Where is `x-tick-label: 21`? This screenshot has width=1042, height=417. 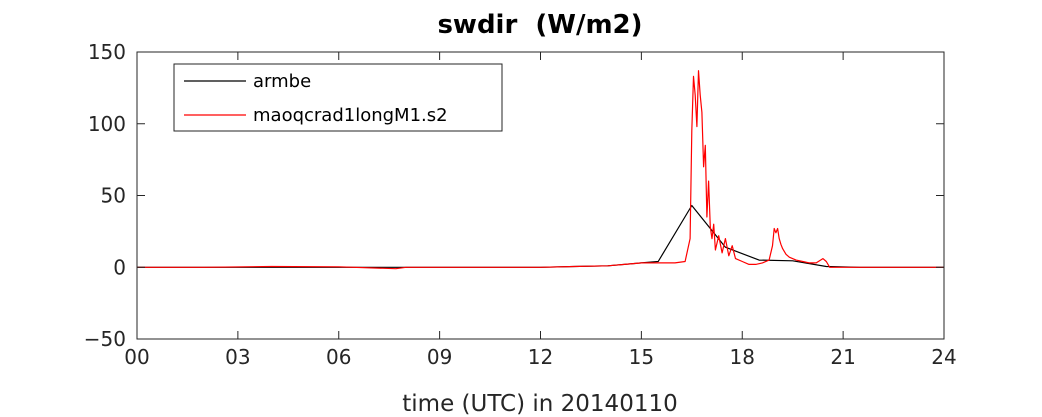 x-tick-label: 21 is located at coordinates (842, 357).